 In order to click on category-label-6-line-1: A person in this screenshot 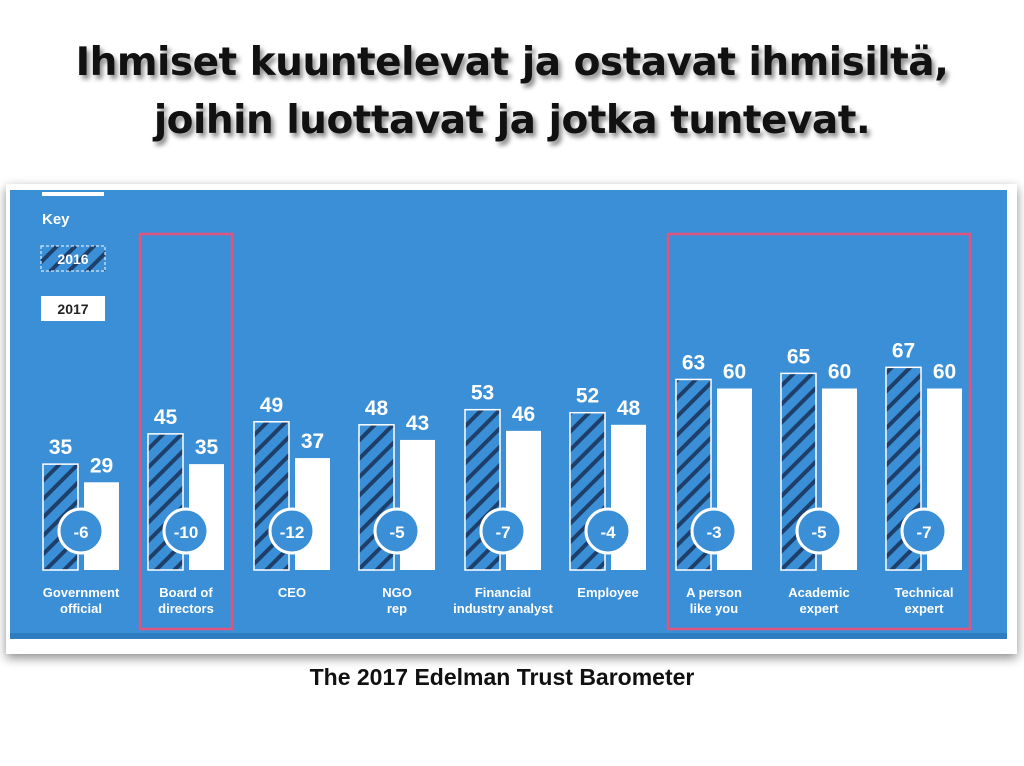, I will do `click(714, 592)`.